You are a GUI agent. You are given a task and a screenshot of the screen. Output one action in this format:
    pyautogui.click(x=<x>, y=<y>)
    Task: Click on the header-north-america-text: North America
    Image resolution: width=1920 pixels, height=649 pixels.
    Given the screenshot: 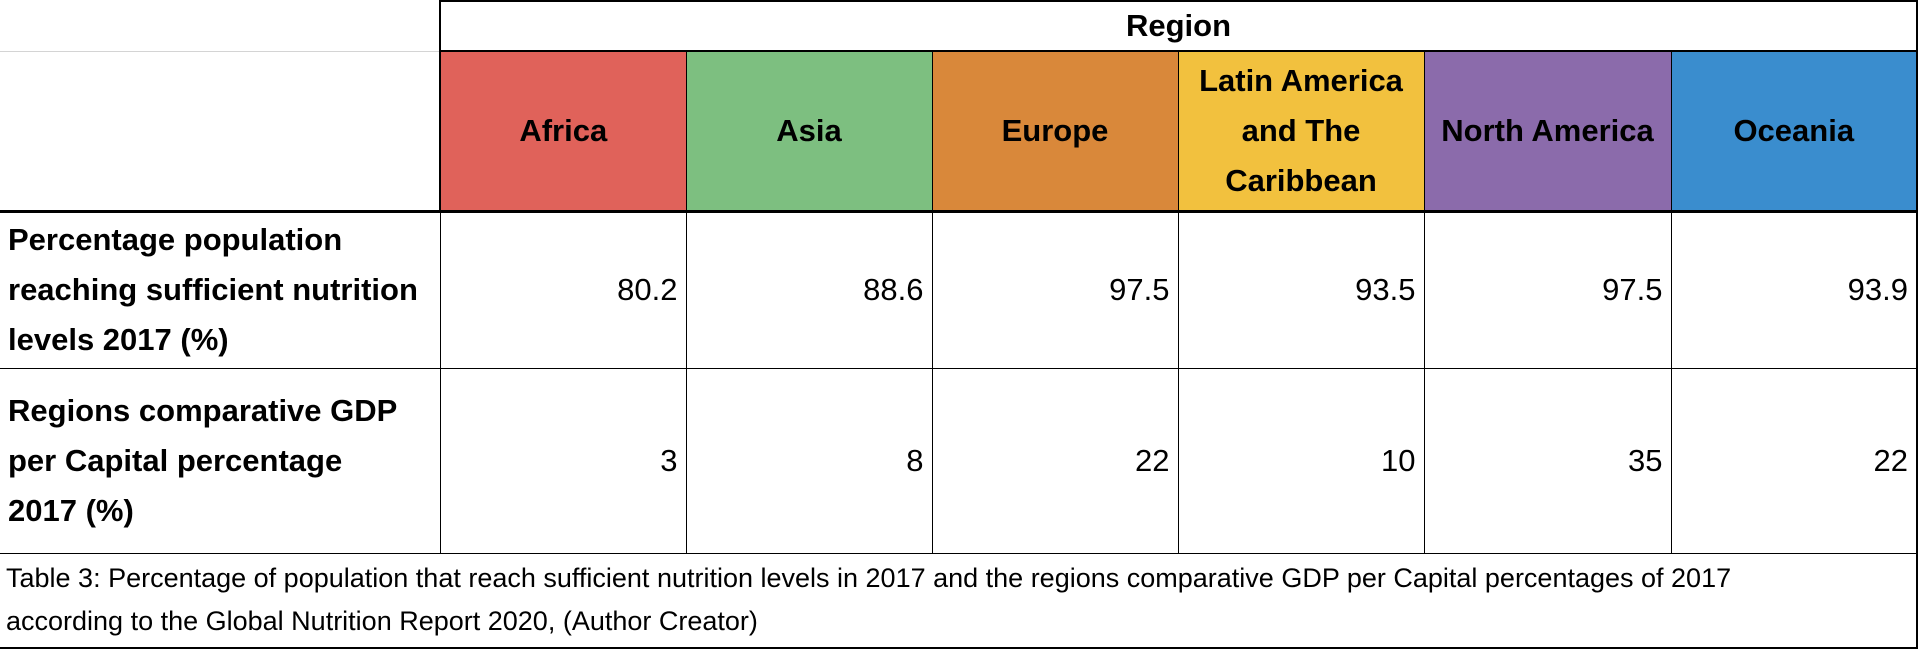 What is the action you would take?
    pyautogui.click(x=1547, y=130)
    